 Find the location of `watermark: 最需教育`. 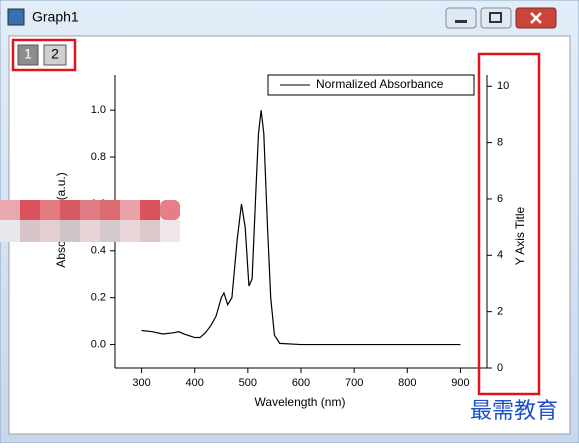

watermark: 最需教育 is located at coordinates (514, 411).